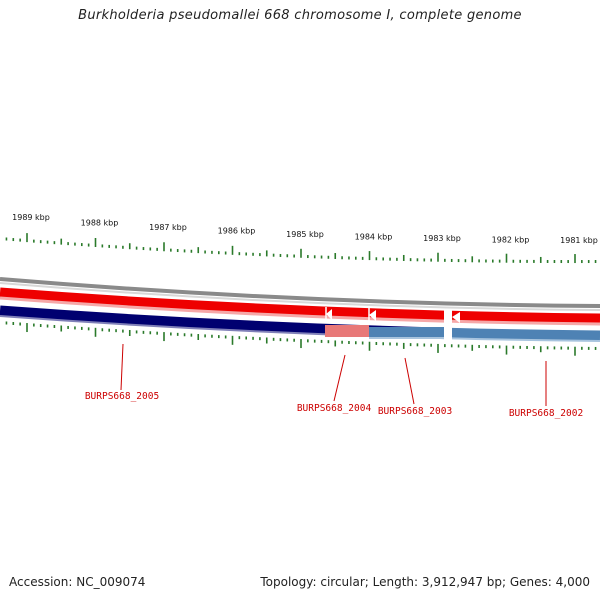 The width and height of the screenshot is (600, 600). What do you see at coordinates (511, 239) in the screenshot?
I see `scale-label: 1982 kbp` at bounding box center [511, 239].